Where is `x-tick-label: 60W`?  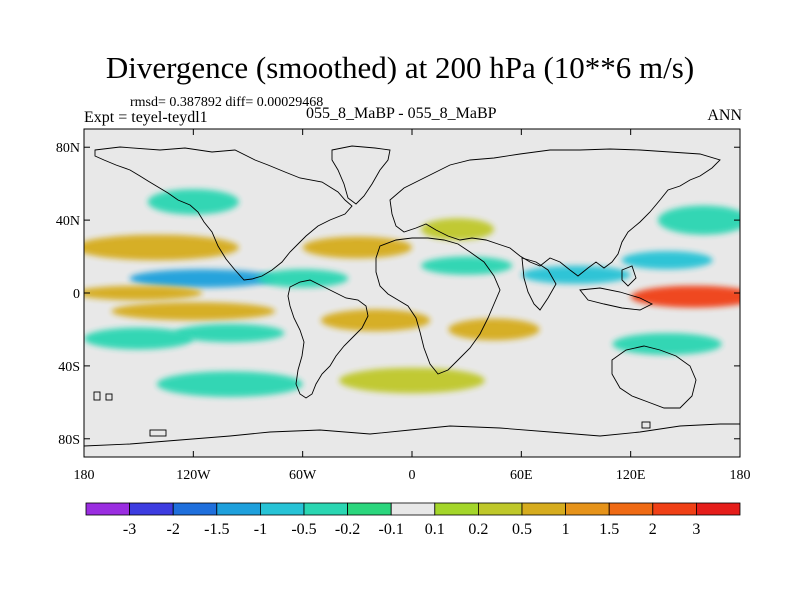
x-tick-label: 60W is located at coordinates (303, 475).